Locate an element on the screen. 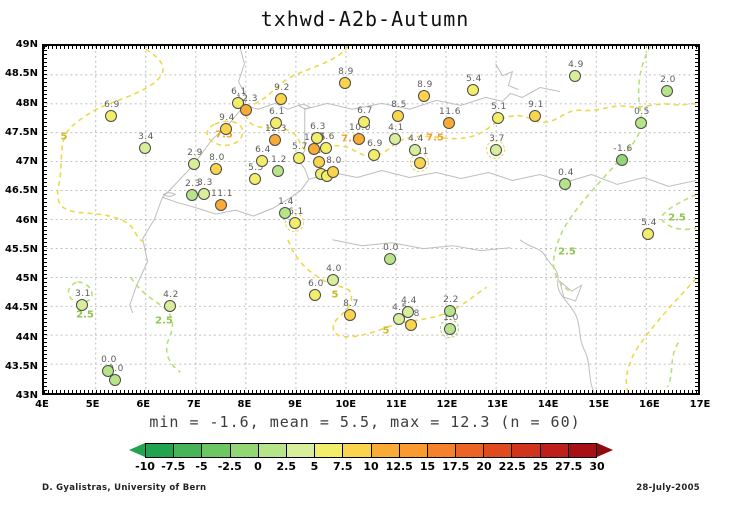 The image size is (730, 510). colorbar-strip is located at coordinates (371, 450).